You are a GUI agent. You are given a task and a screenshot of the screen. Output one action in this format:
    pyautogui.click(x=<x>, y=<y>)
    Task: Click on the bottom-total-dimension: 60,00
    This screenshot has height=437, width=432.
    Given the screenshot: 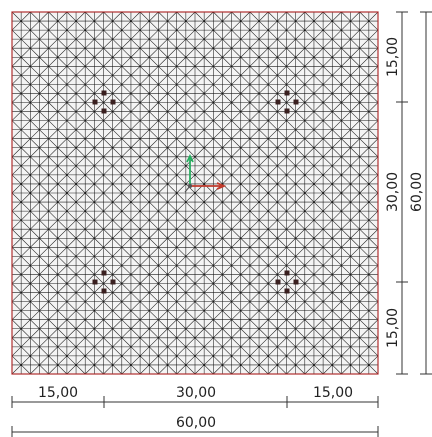 What is the action you would take?
    pyautogui.click(x=195, y=426)
    